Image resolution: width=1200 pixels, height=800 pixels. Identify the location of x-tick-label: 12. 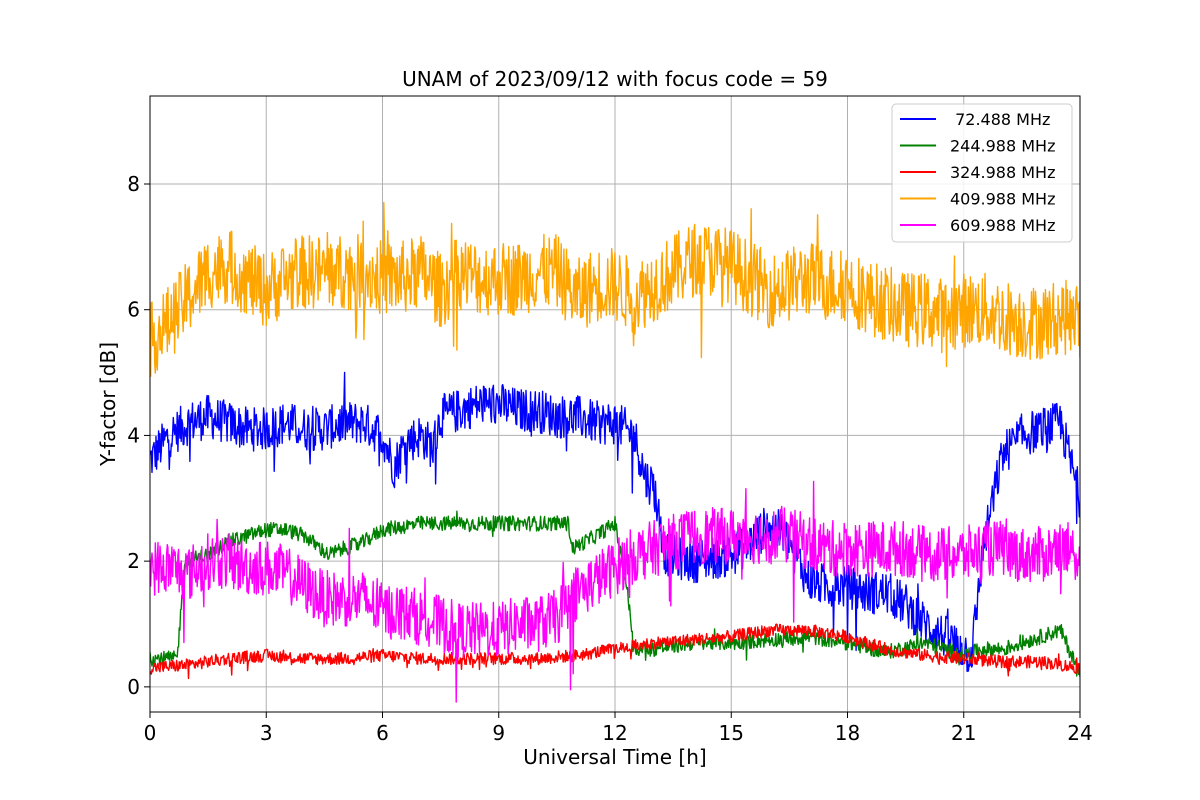
(614, 733).